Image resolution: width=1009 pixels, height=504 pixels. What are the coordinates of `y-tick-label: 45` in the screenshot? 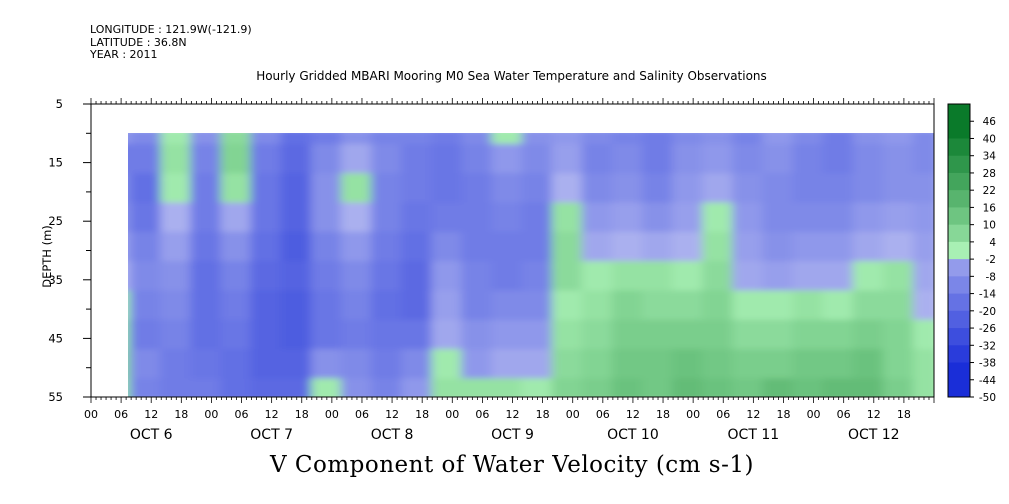 It's located at (55, 338).